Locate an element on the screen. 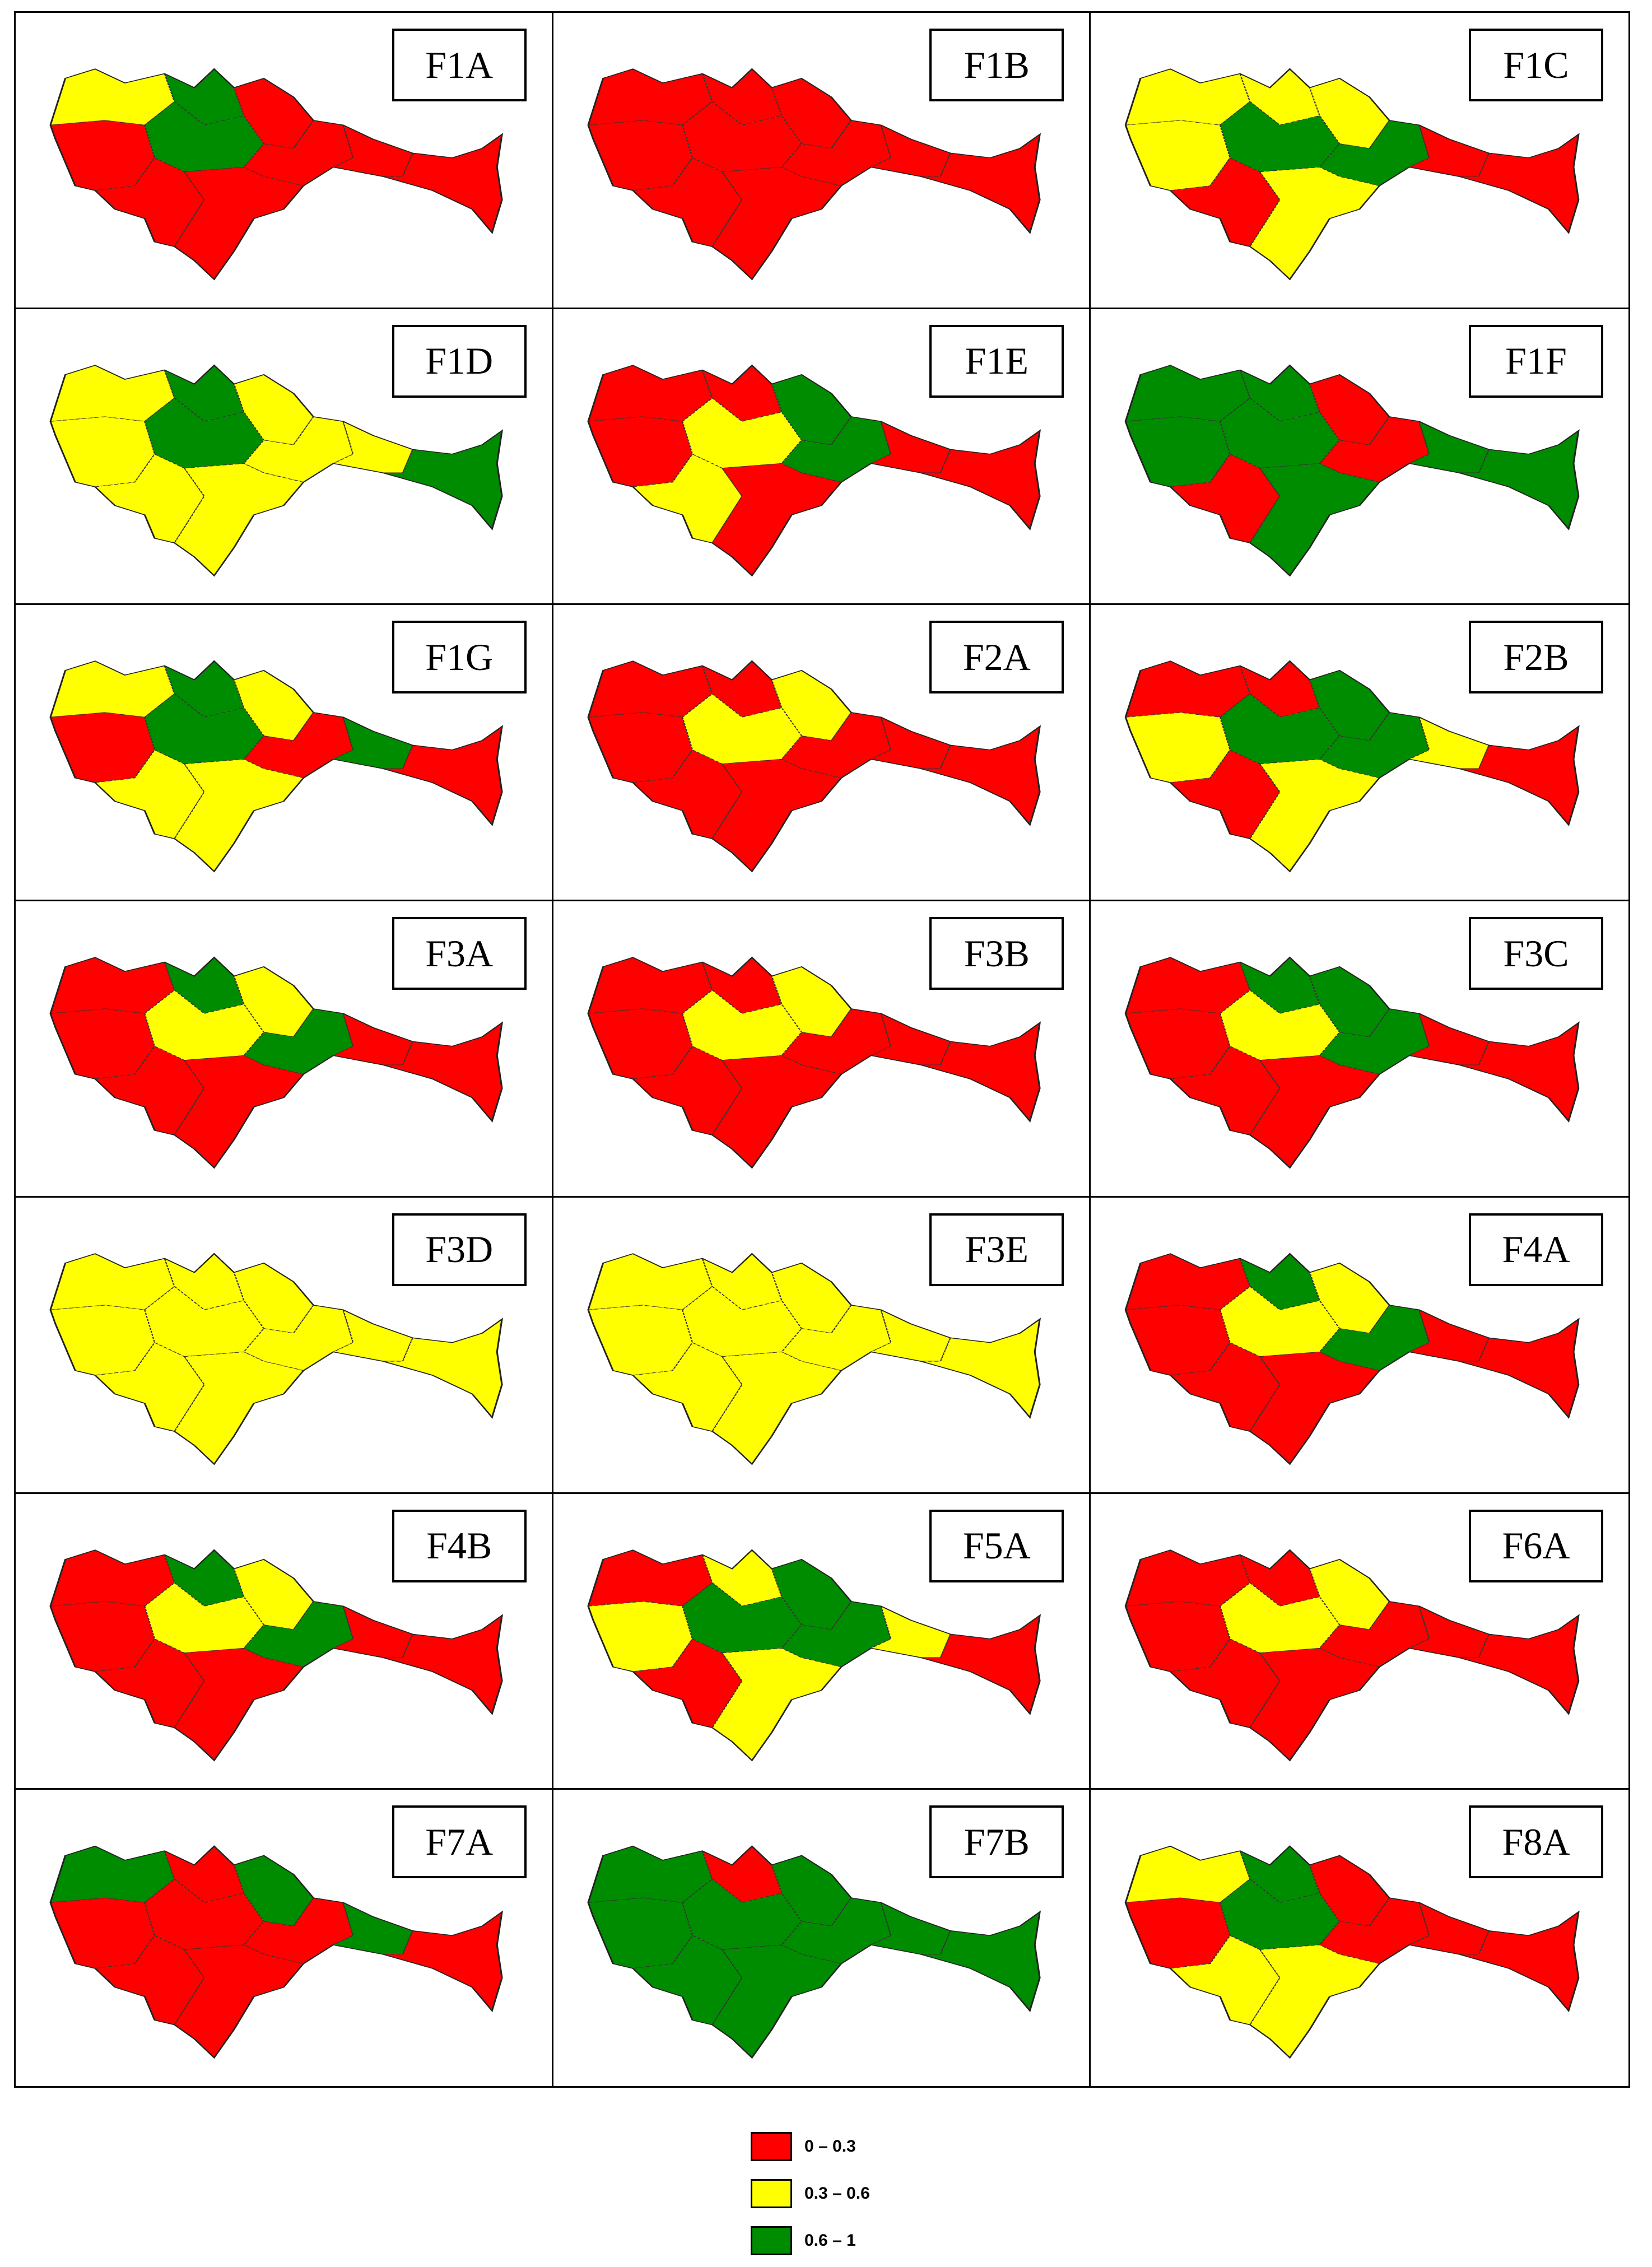 The image size is (1652, 2267). map-panel-f3d: F3D is located at coordinates (284, 1345).